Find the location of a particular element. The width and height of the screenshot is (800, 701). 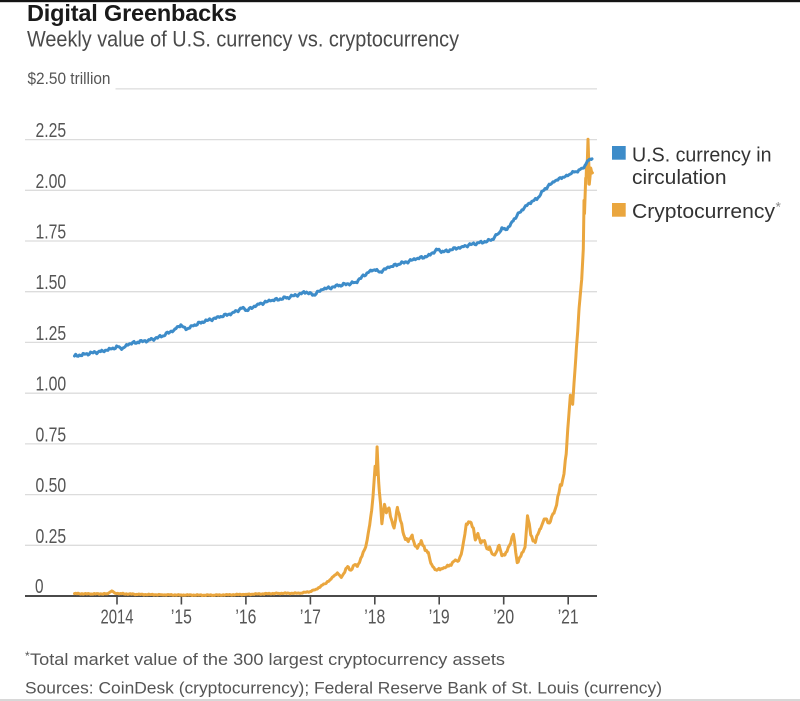

svg-text: 0.25 is located at coordinates (51, 537).